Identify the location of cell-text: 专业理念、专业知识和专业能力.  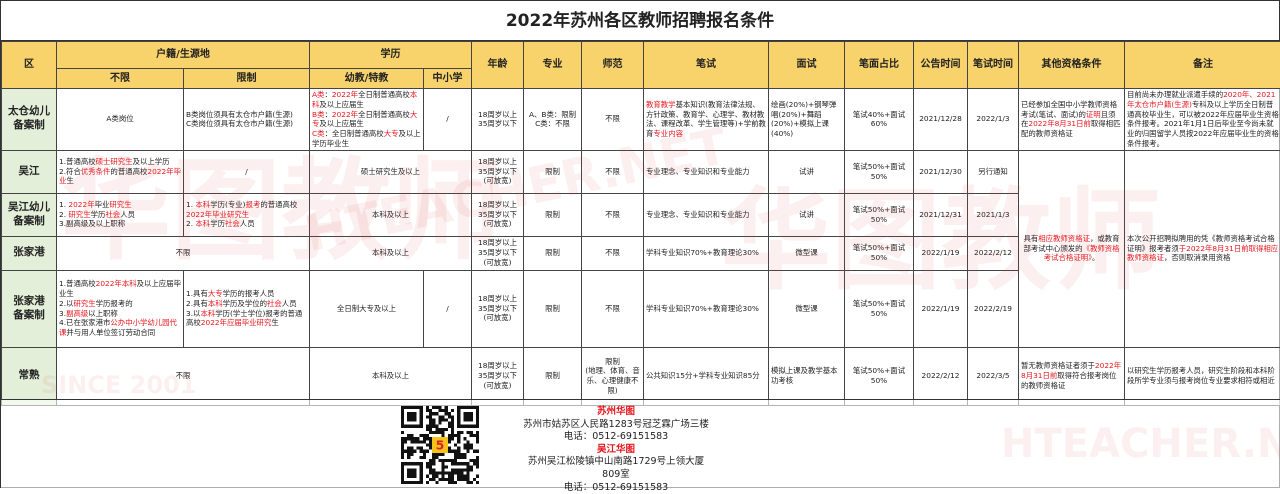
(697, 171).